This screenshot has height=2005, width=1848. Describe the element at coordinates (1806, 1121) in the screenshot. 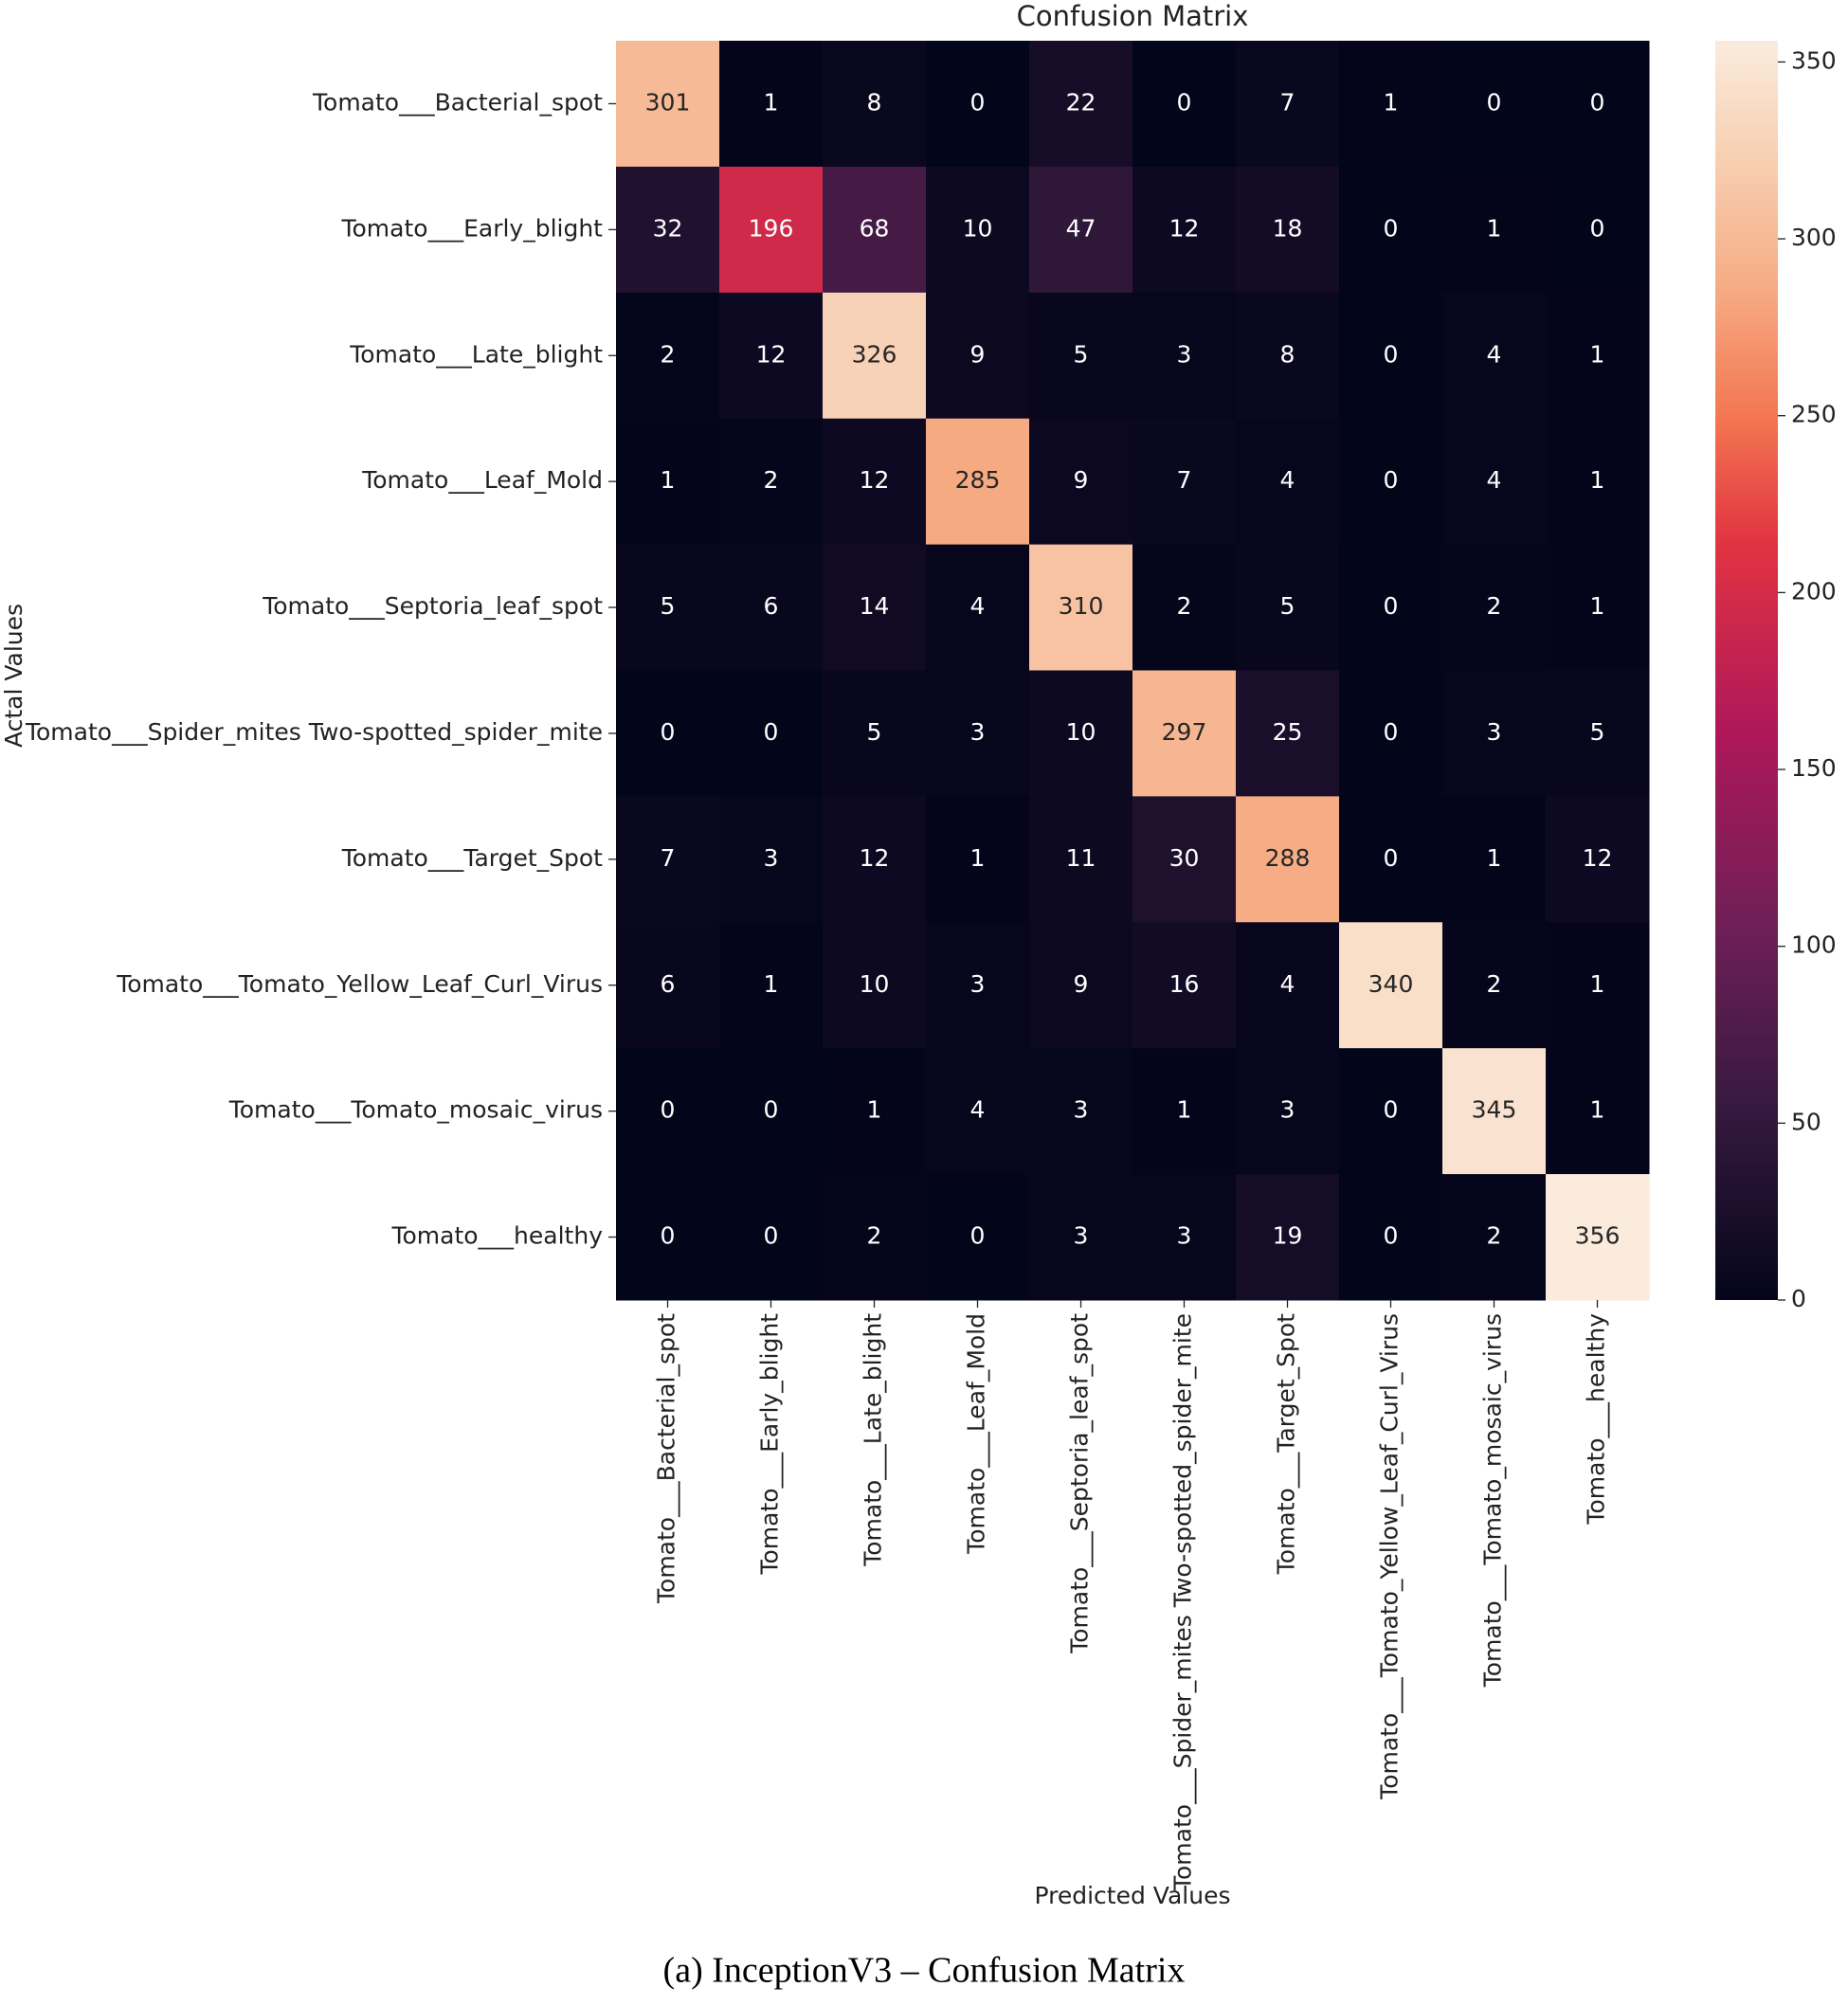

I see `colorbar-tick-label: 50` at that location.